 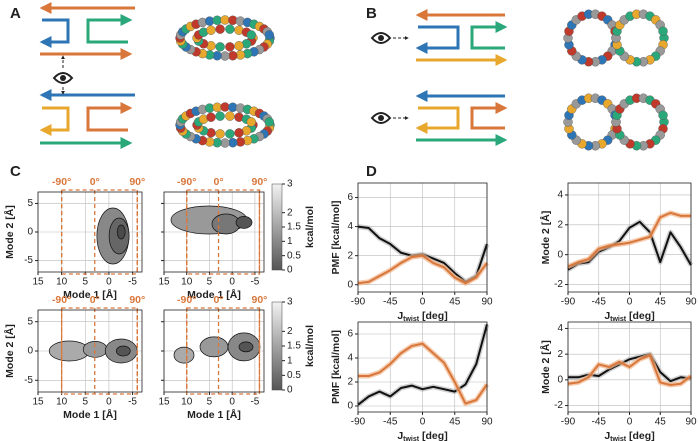 What do you see at coordinates (560, 224) in the screenshot?
I see `y-tick-label: 2` at bounding box center [560, 224].